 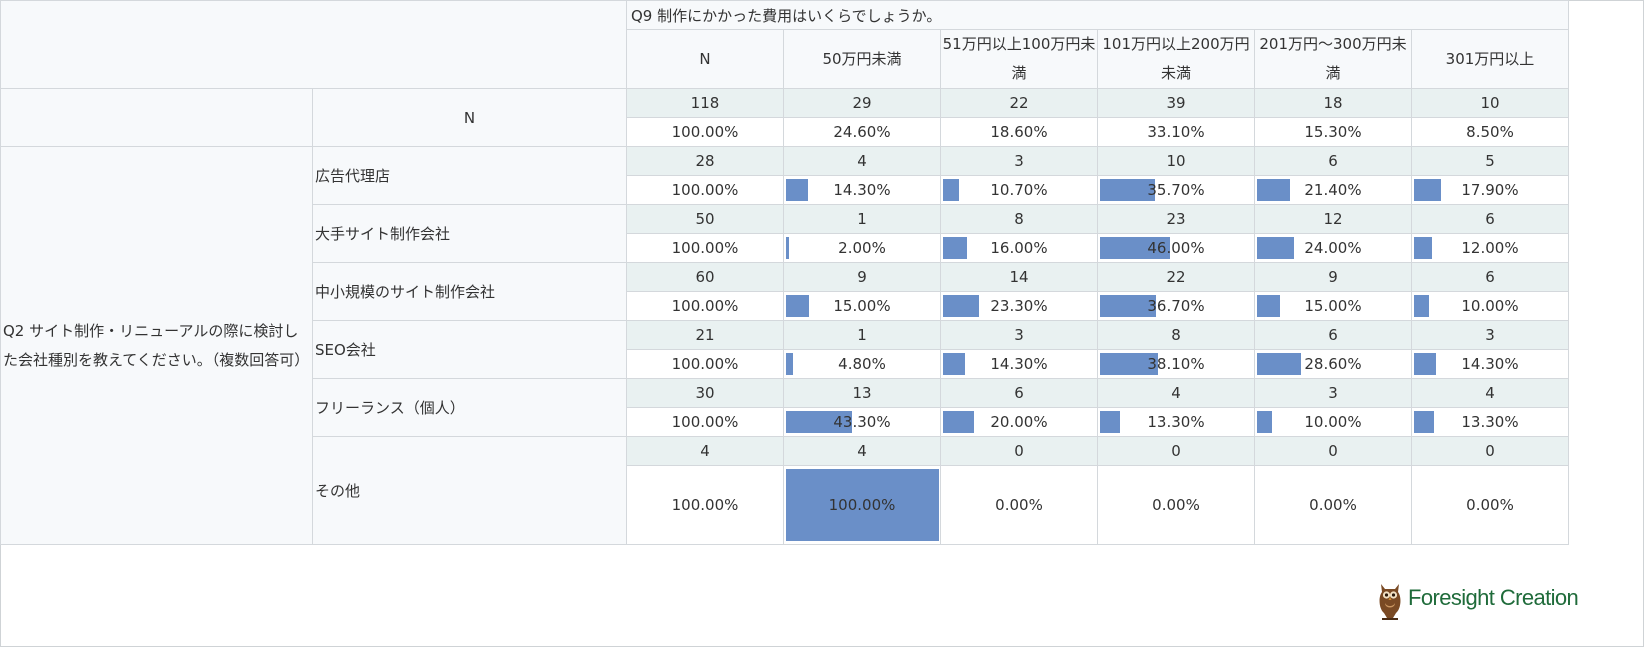 I want to click on row-category-label: 広告代理店, so click(x=469, y=175).